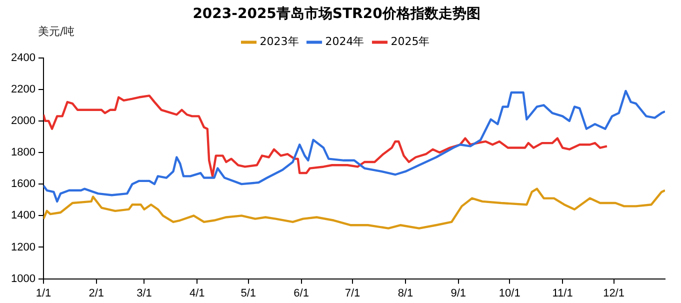  Describe the element at coordinates (248, 293) in the screenshot. I see `x-tick-label: 5/1` at that location.